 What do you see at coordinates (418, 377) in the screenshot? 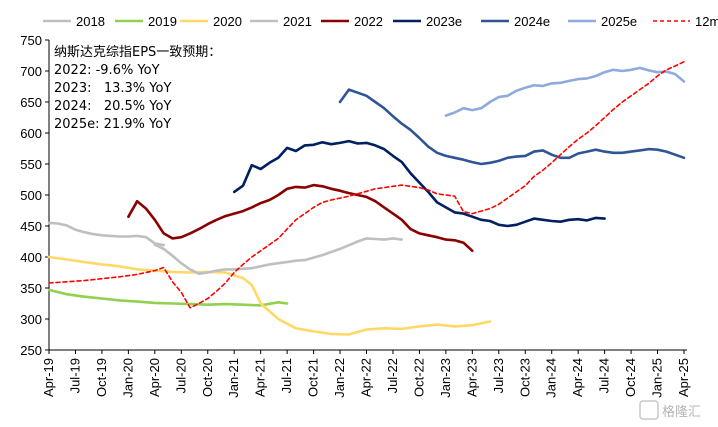
I see `x-tick-label: Oct-22` at bounding box center [418, 377].